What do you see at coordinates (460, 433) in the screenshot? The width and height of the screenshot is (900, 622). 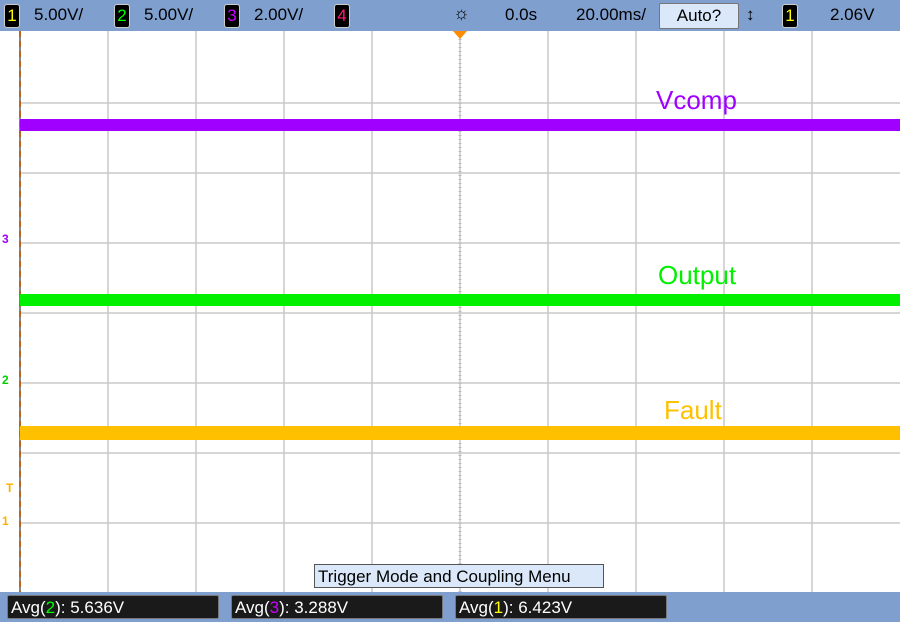 I see `fault-trace` at bounding box center [460, 433].